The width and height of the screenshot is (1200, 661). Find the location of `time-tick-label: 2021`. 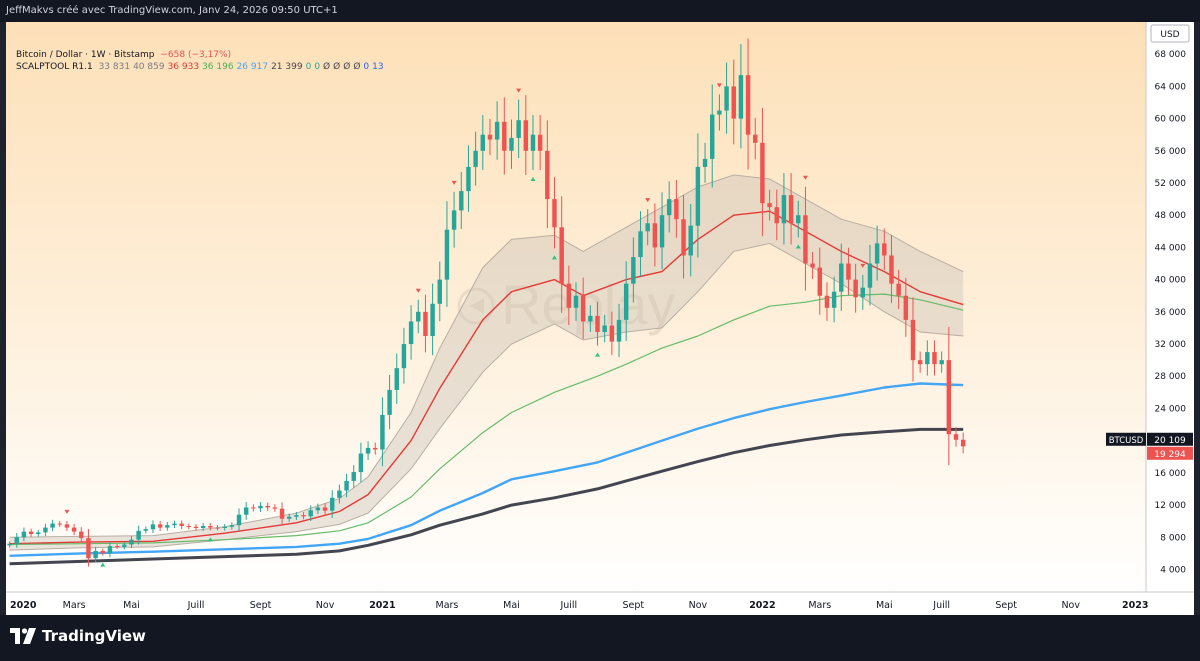

time-tick-label: 2021 is located at coordinates (382, 605).